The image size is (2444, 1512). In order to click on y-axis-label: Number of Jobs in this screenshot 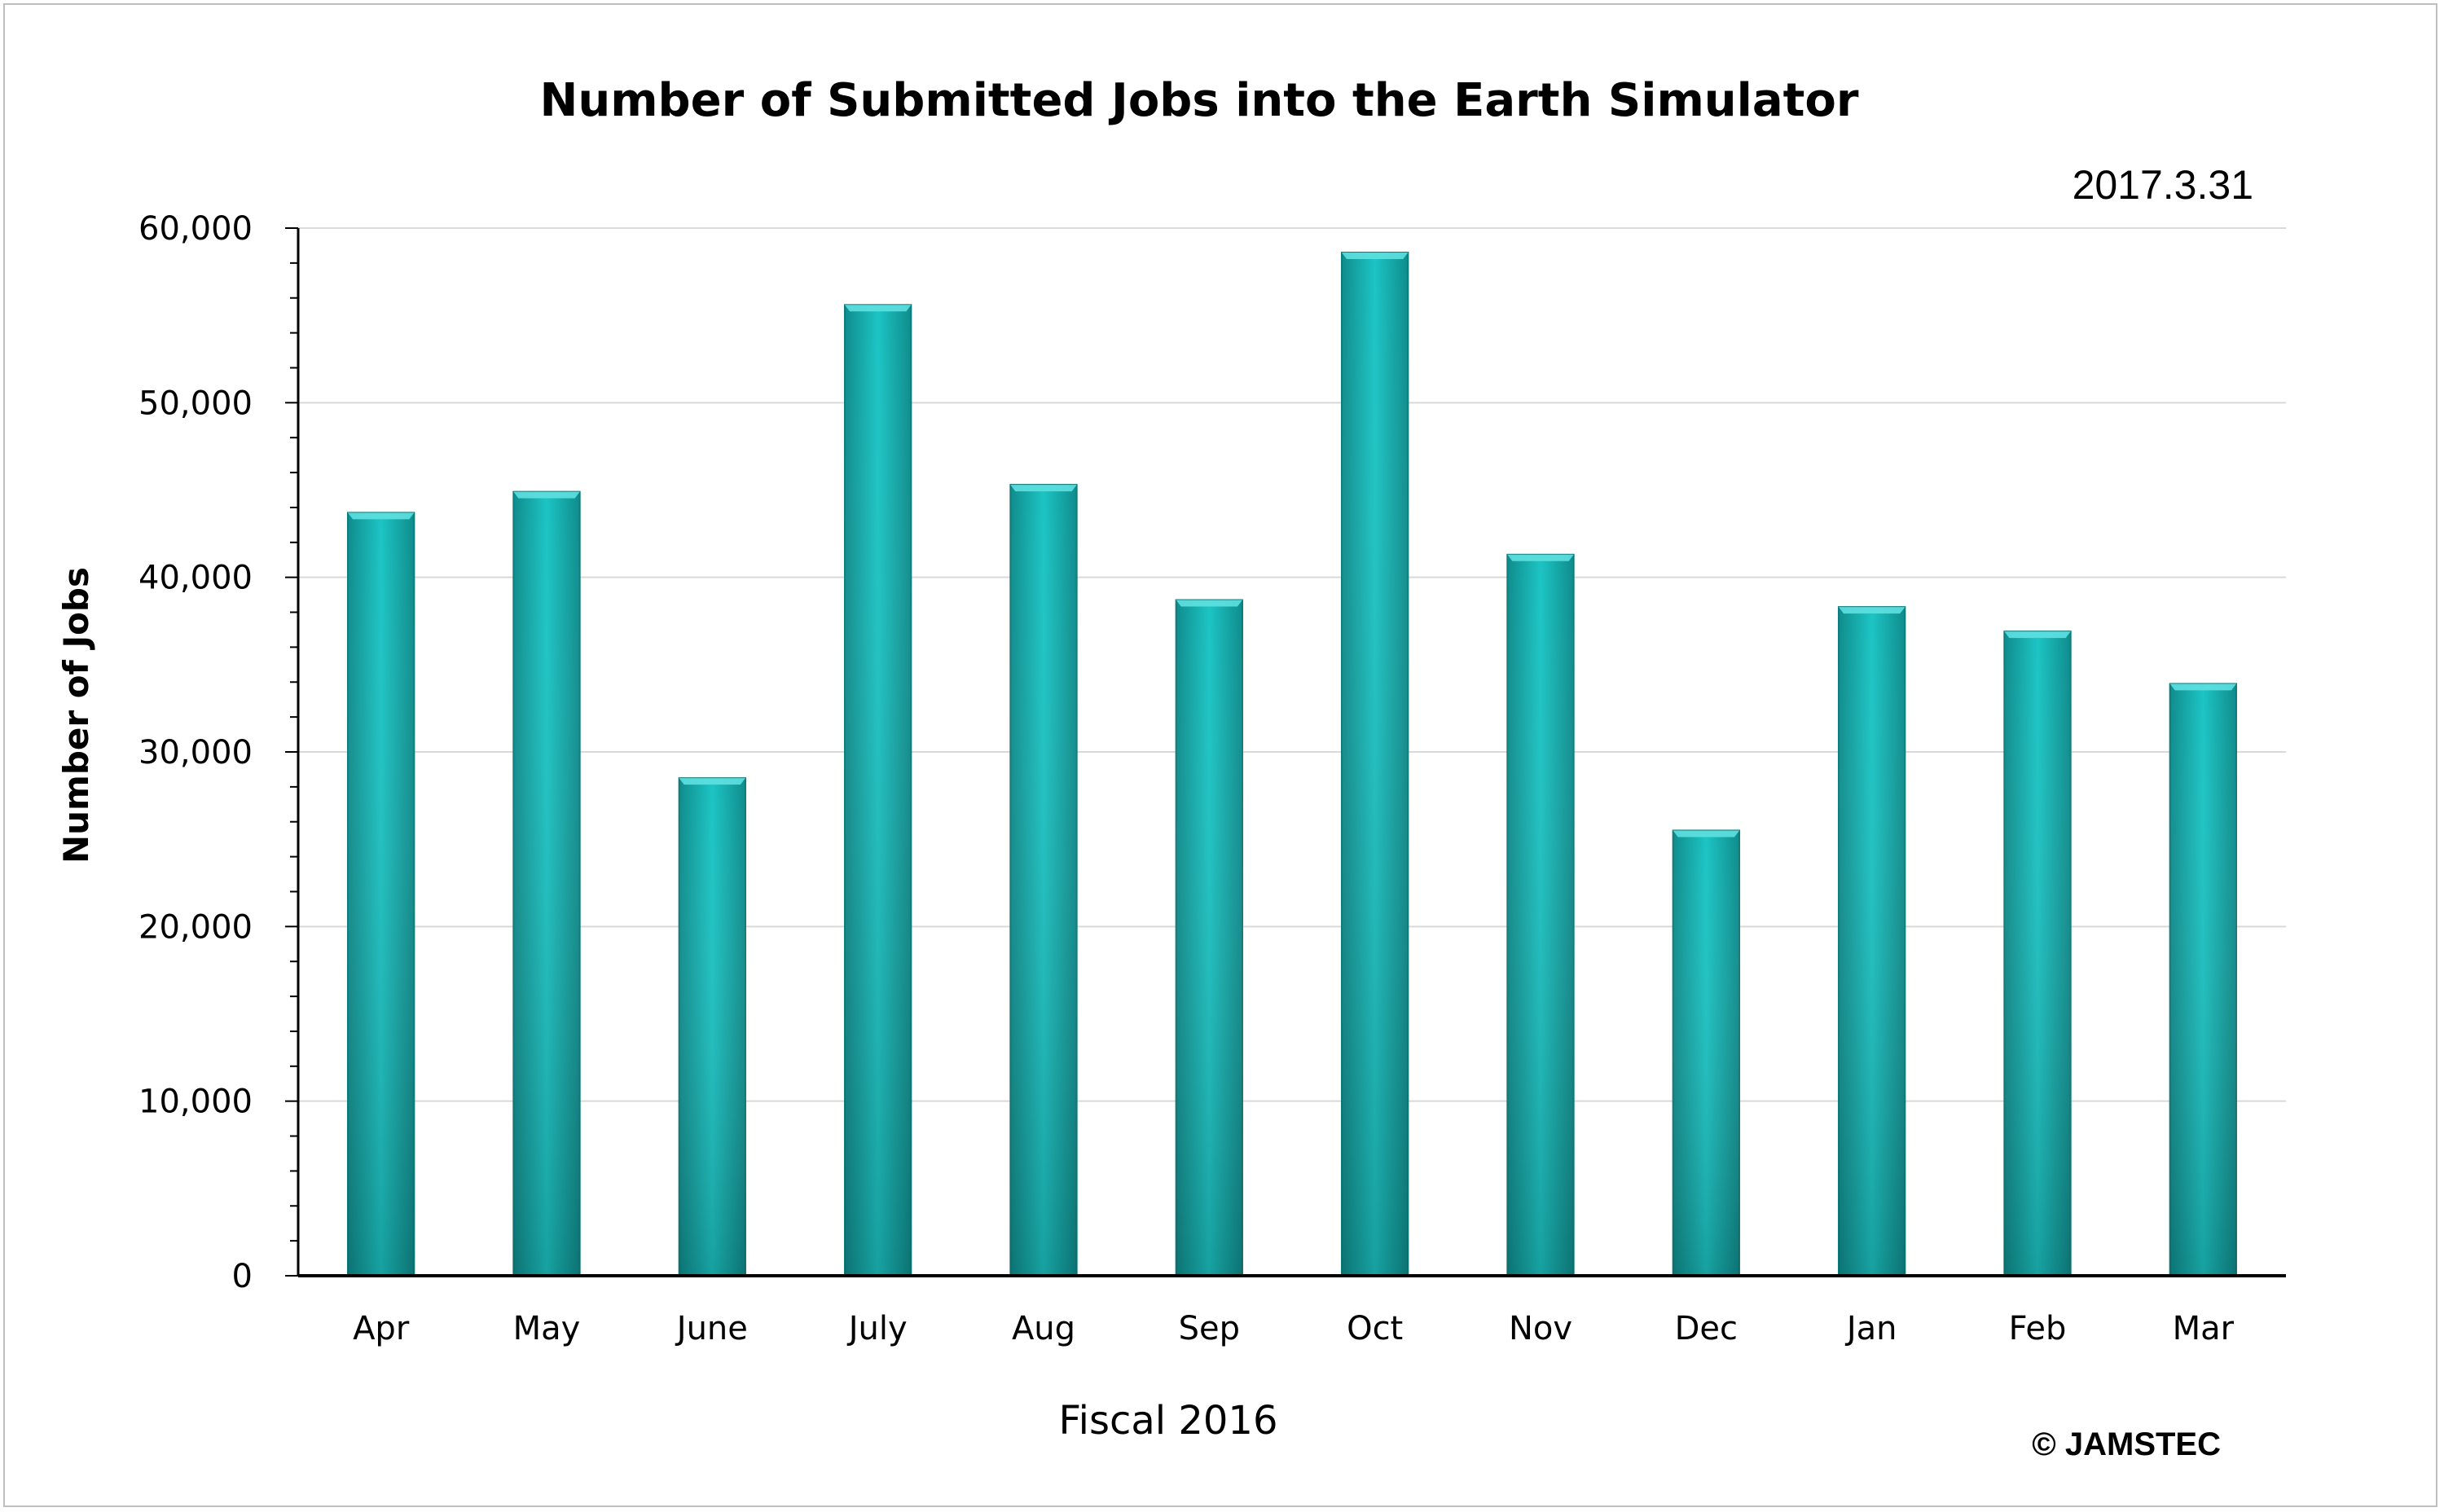, I will do `click(76, 715)`.